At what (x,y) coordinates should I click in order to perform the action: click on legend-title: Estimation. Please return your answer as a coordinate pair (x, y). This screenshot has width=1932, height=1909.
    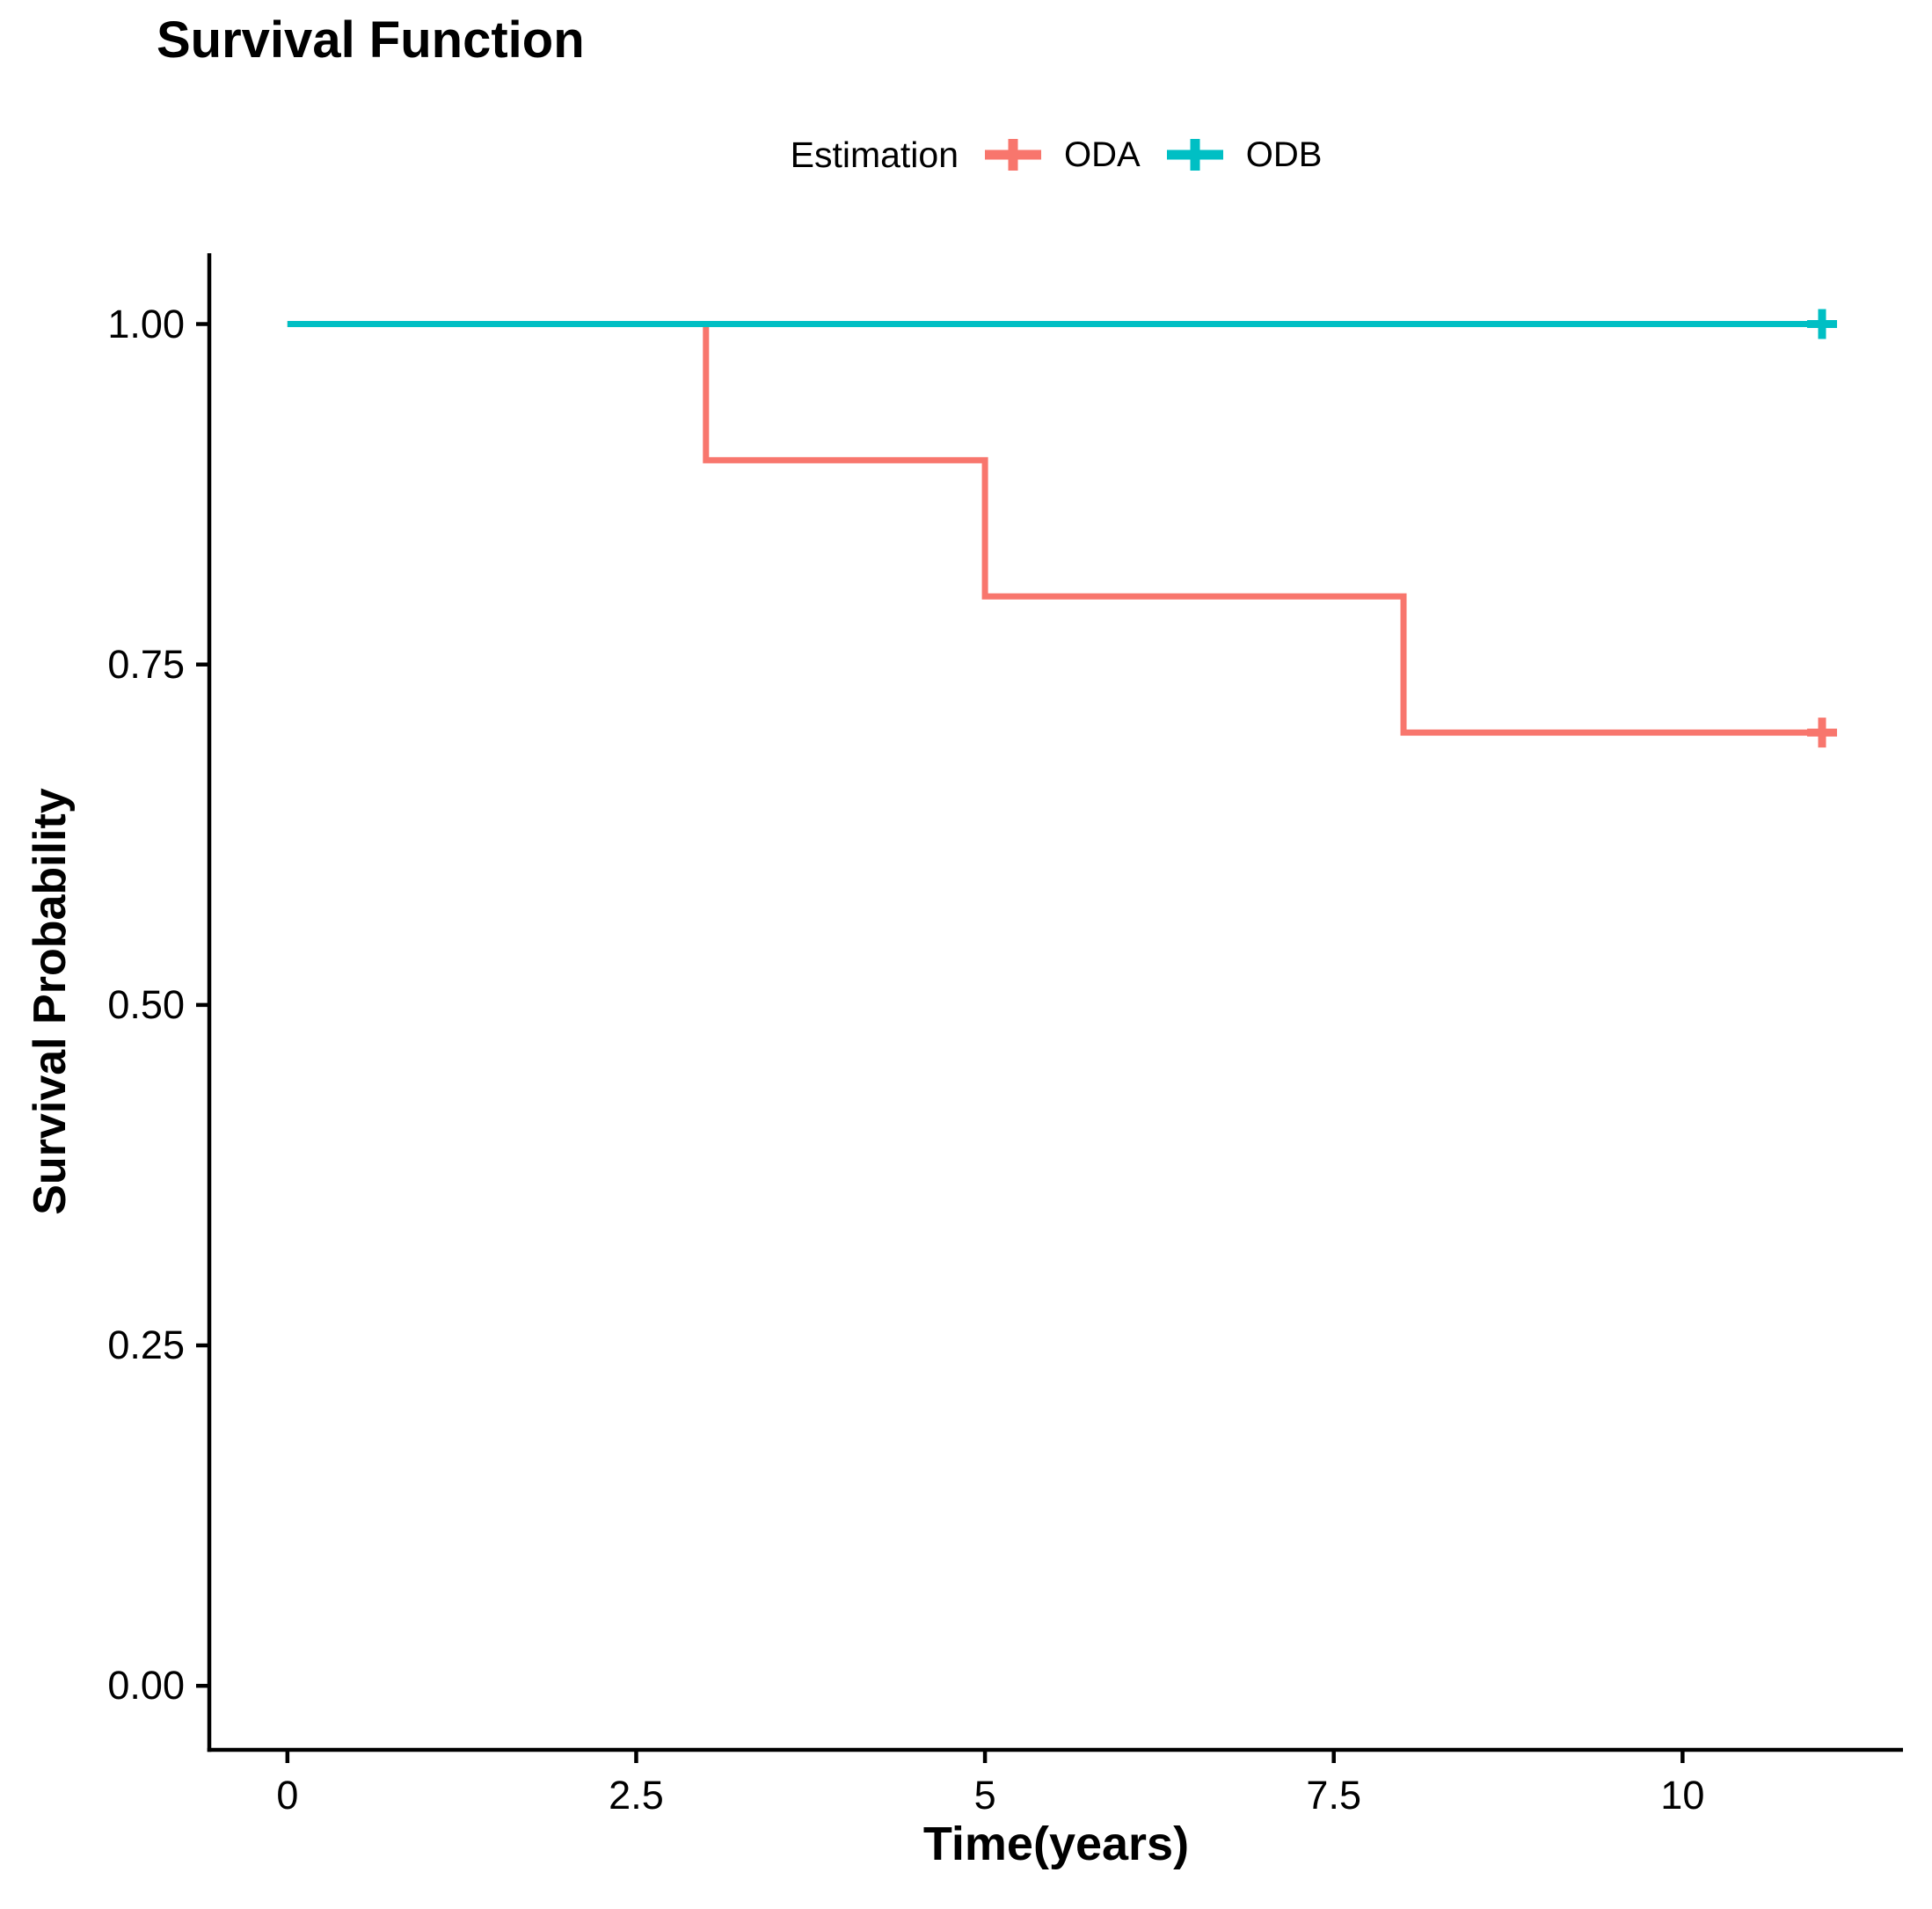
    Looking at the image, I should click on (875, 154).